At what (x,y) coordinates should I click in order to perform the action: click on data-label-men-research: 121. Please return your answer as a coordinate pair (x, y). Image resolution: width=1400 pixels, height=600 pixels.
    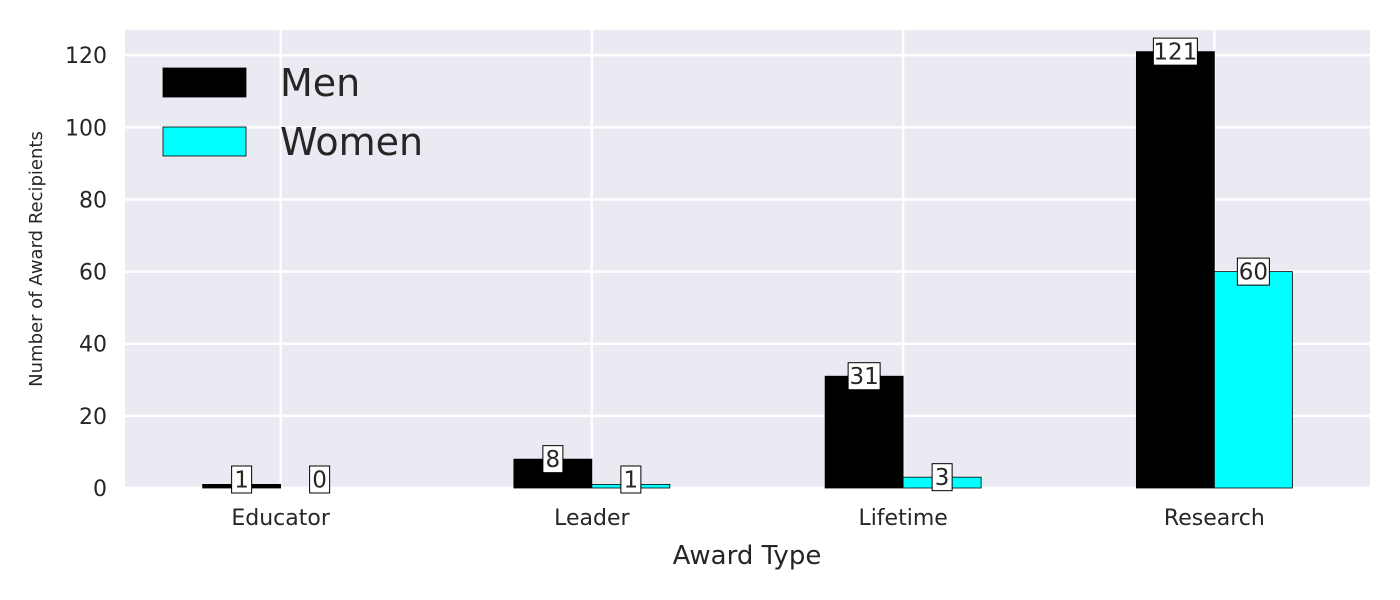
    Looking at the image, I should click on (1175, 51).